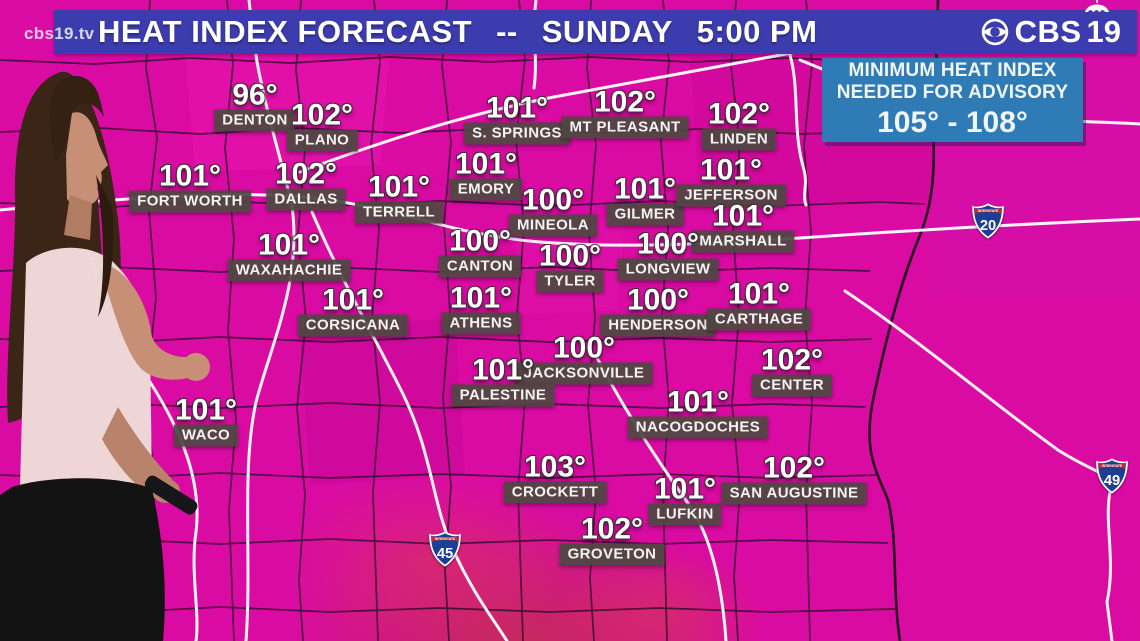 Image resolution: width=1140 pixels, height=641 pixels. I want to click on interstate-shield-icon: INTERSTATE 45, so click(445, 549).